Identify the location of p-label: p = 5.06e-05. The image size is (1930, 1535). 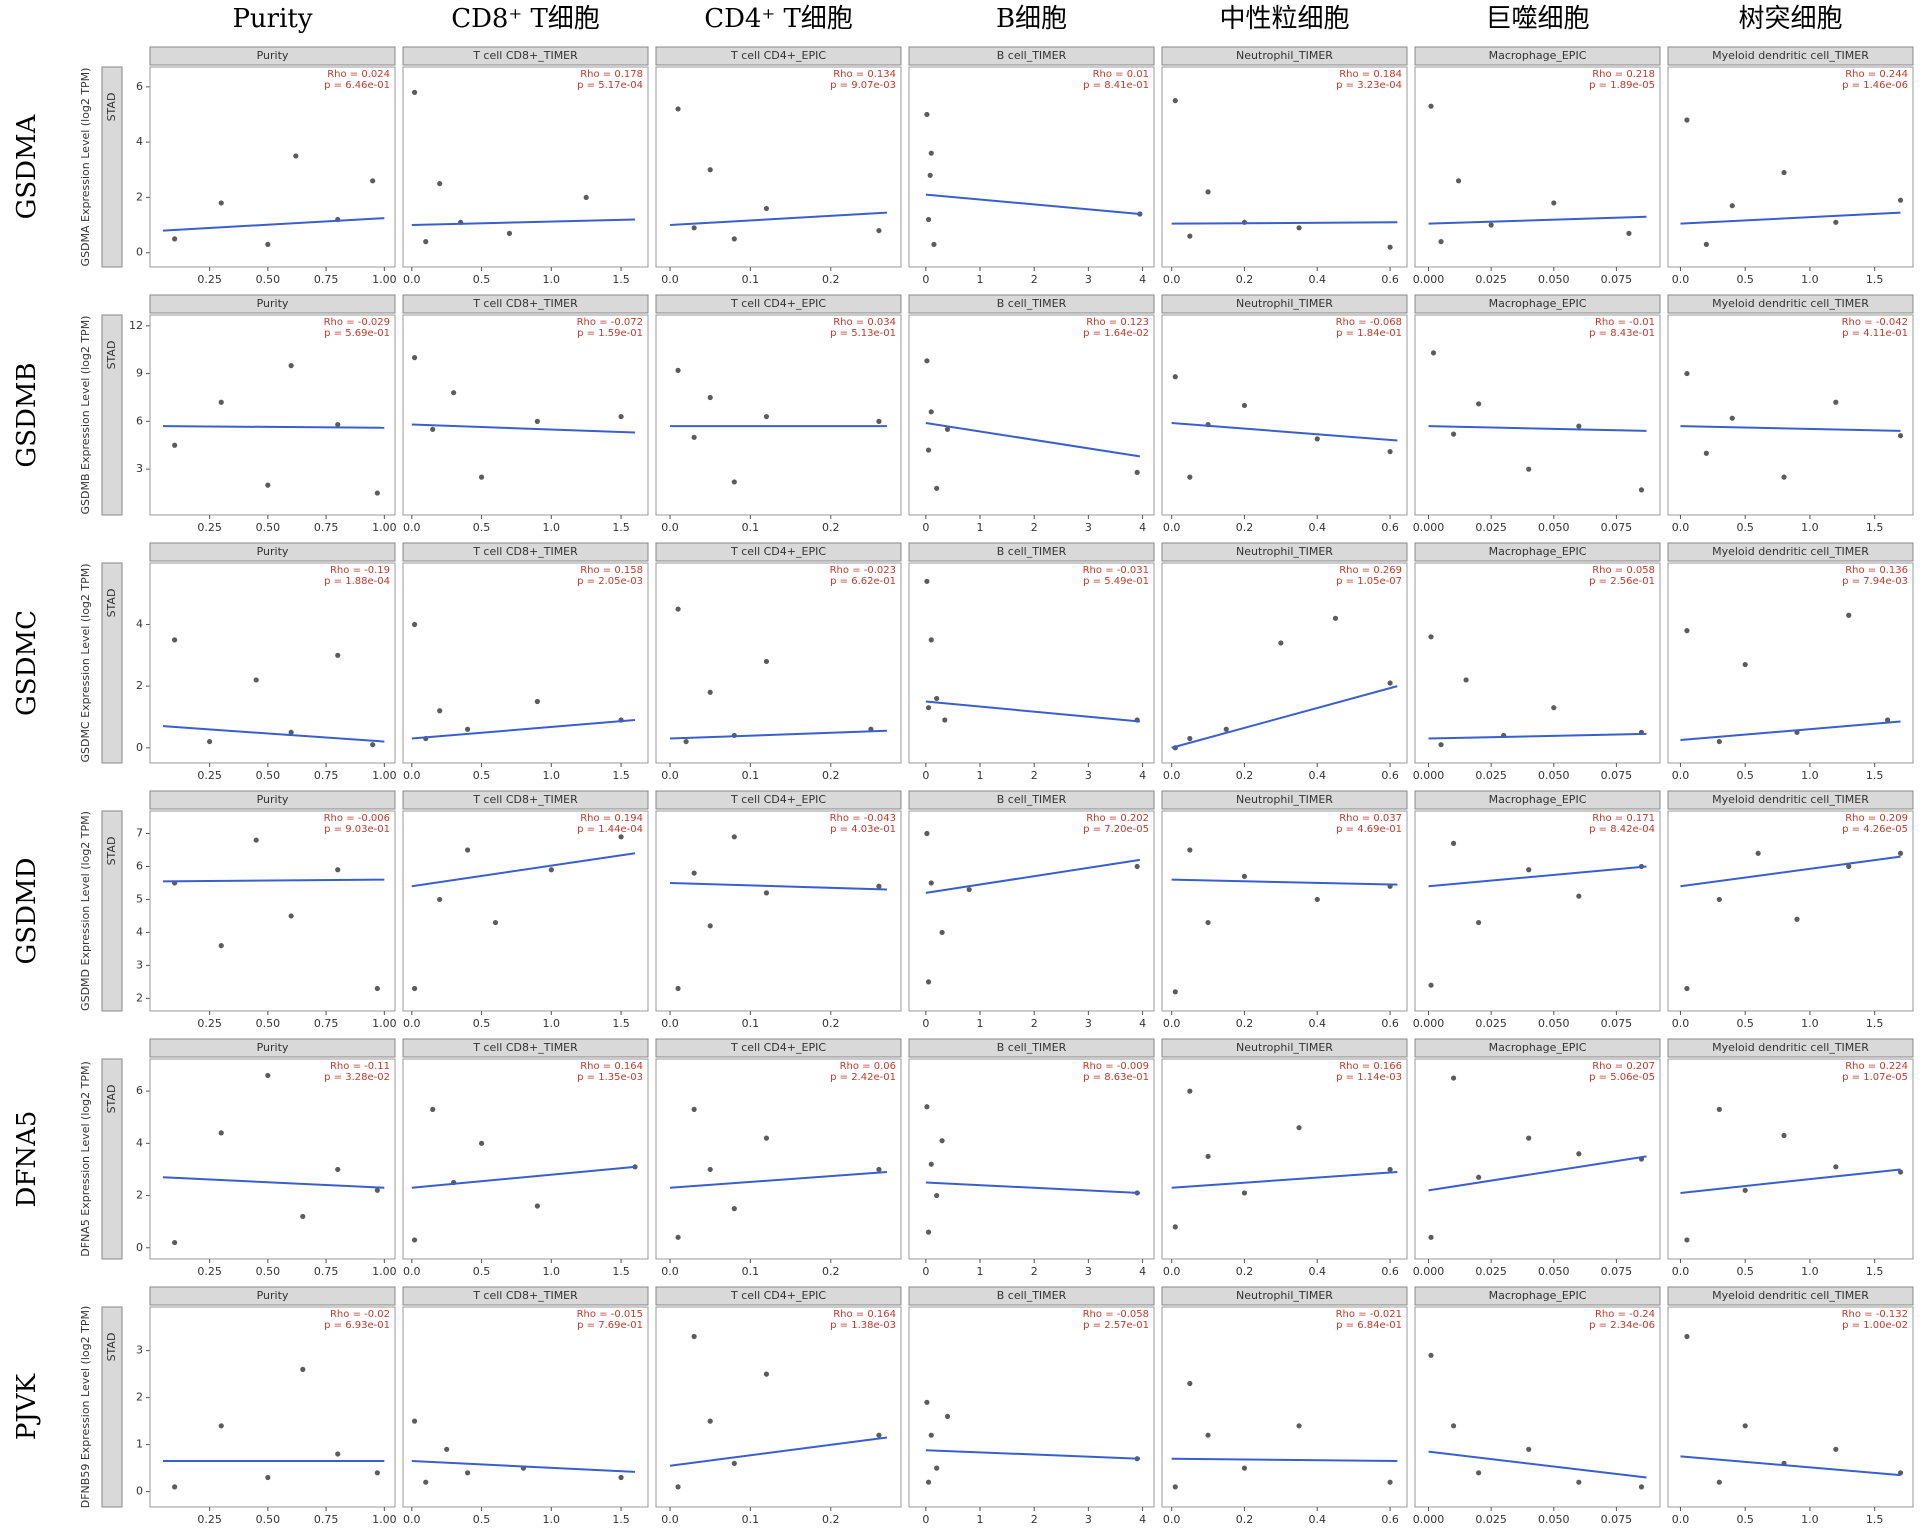
(1622, 1077).